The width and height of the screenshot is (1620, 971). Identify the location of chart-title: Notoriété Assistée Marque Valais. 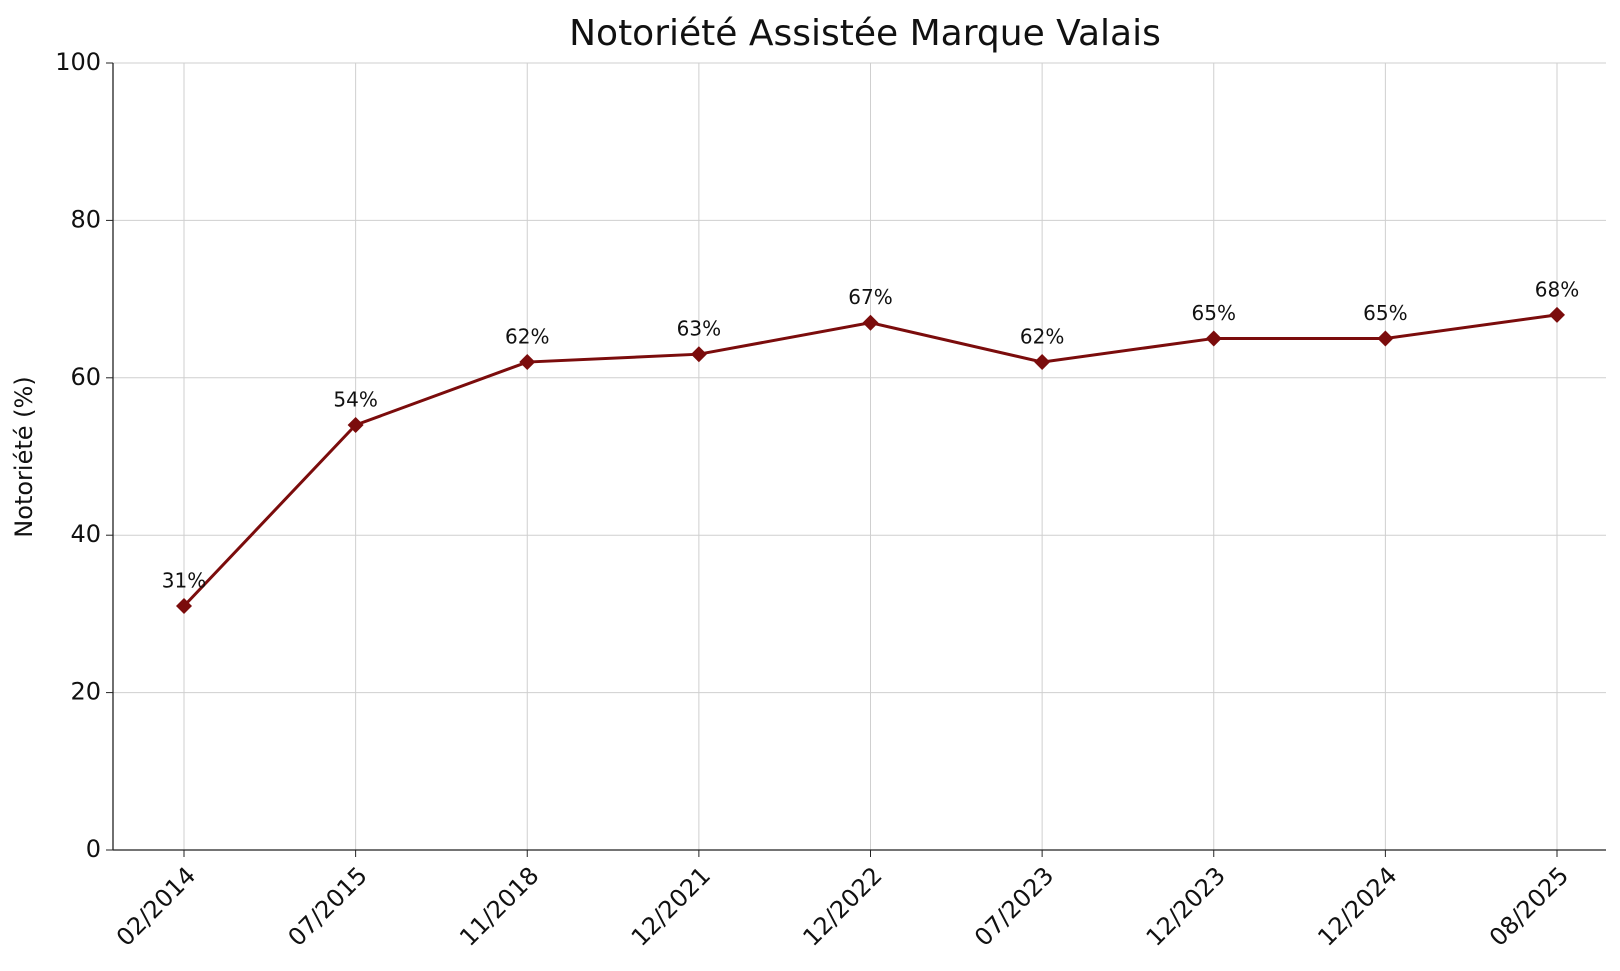
(865, 33).